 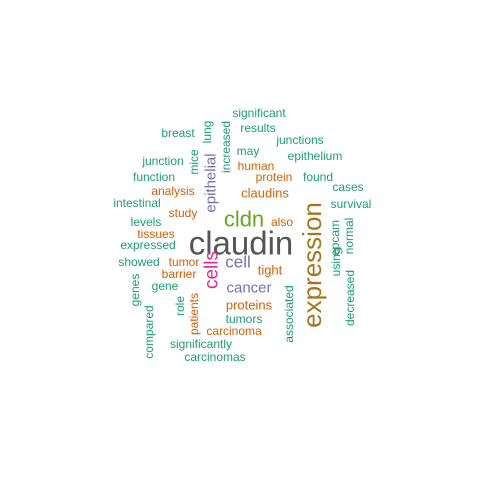 I want to click on word-lung: lung, so click(x=207, y=132).